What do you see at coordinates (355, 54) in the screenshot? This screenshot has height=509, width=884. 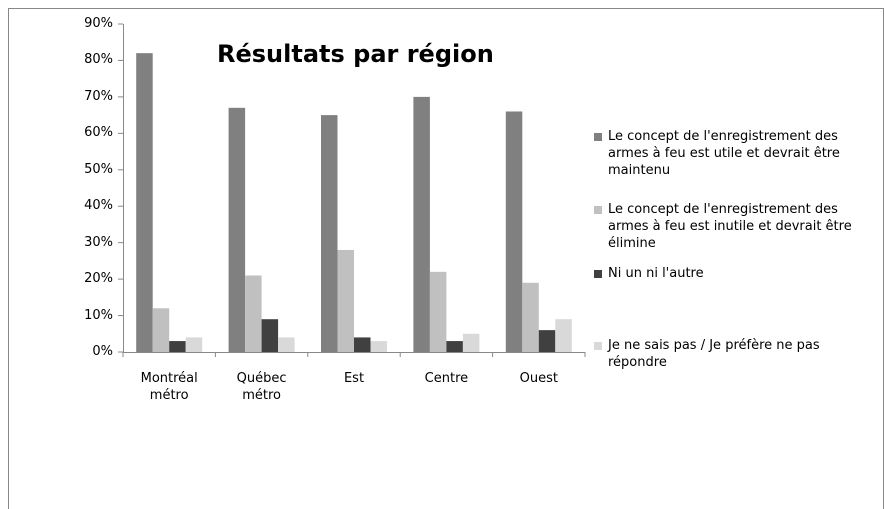 I see `chart-title: Résultats par région` at bounding box center [355, 54].